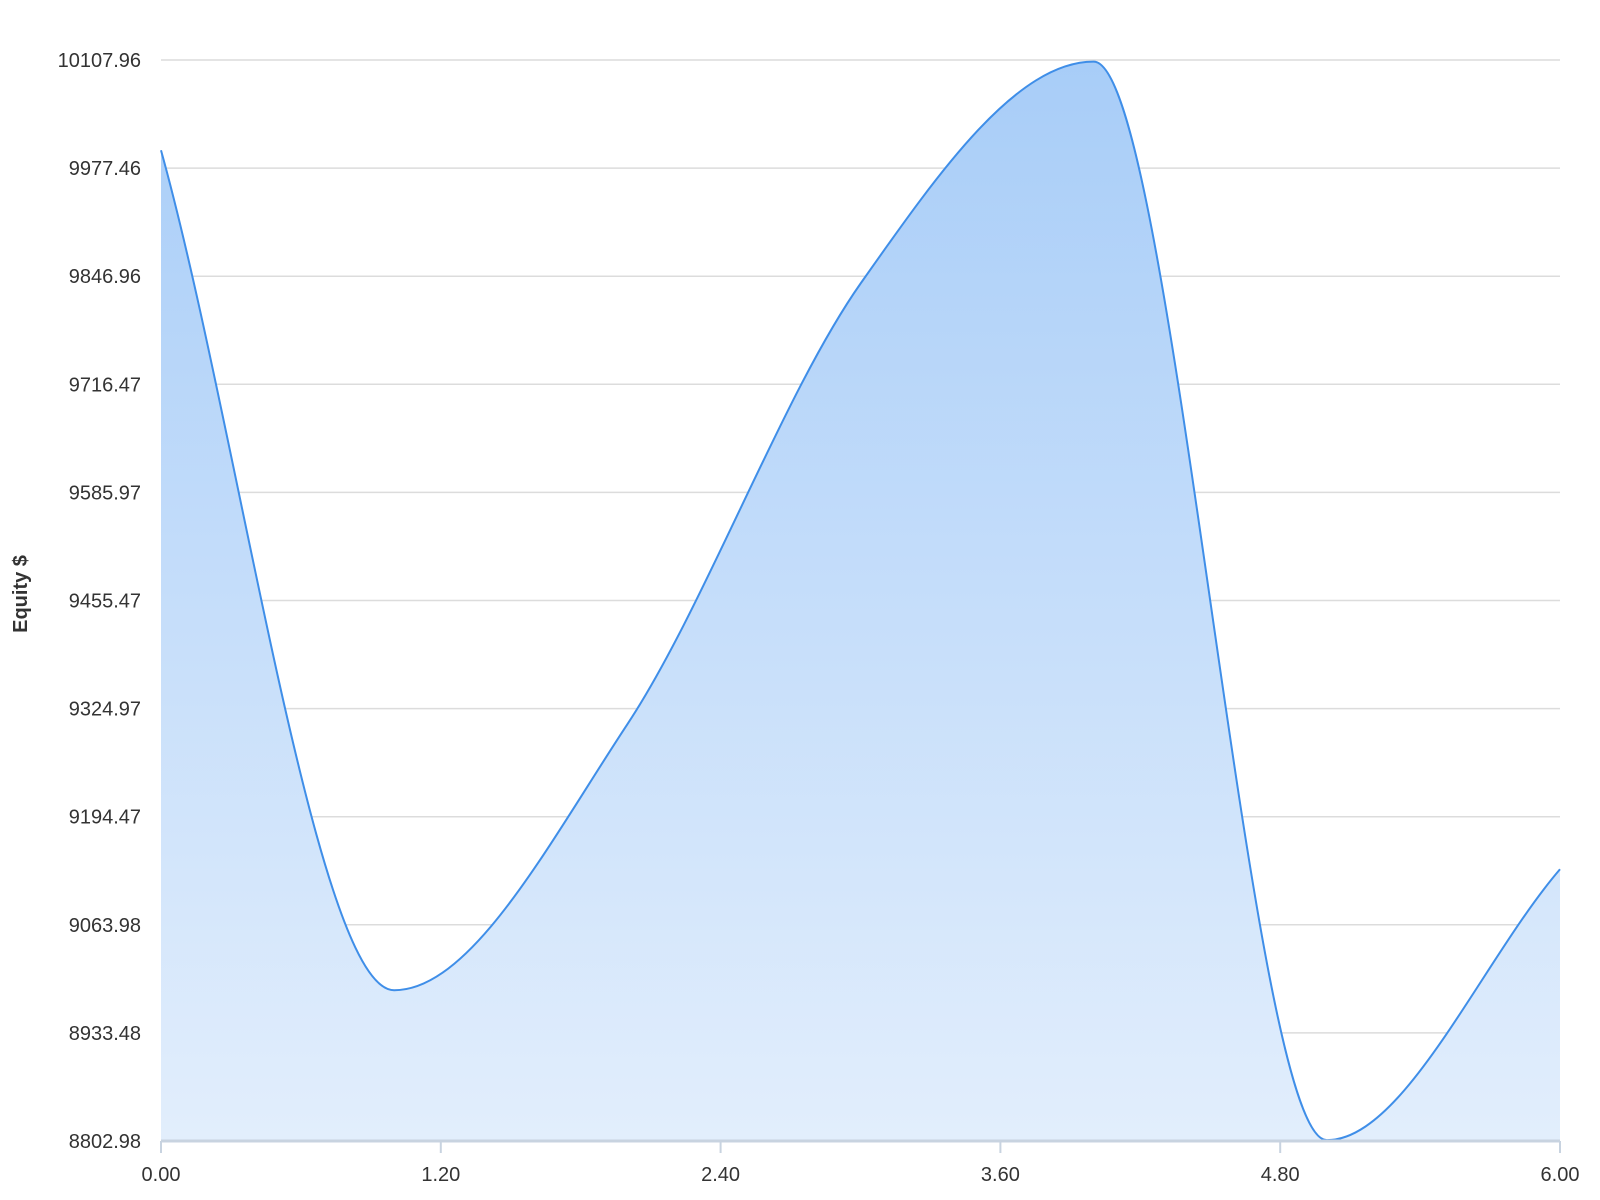  What do you see at coordinates (105, 818) in the screenshot?
I see `y-tick-label: 9194.47` at bounding box center [105, 818].